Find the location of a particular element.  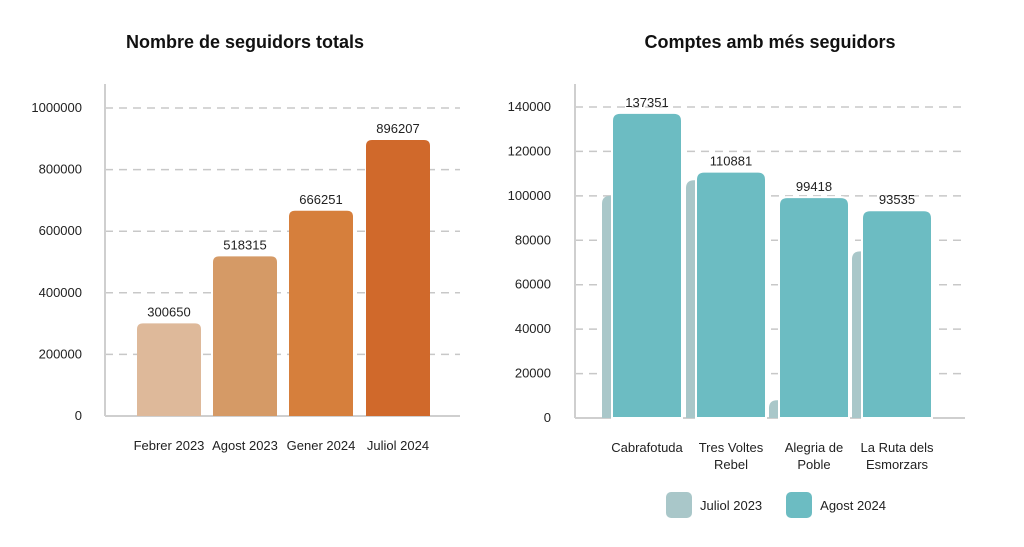

left-x-category-label: Gener 2024 is located at coordinates (321, 445).